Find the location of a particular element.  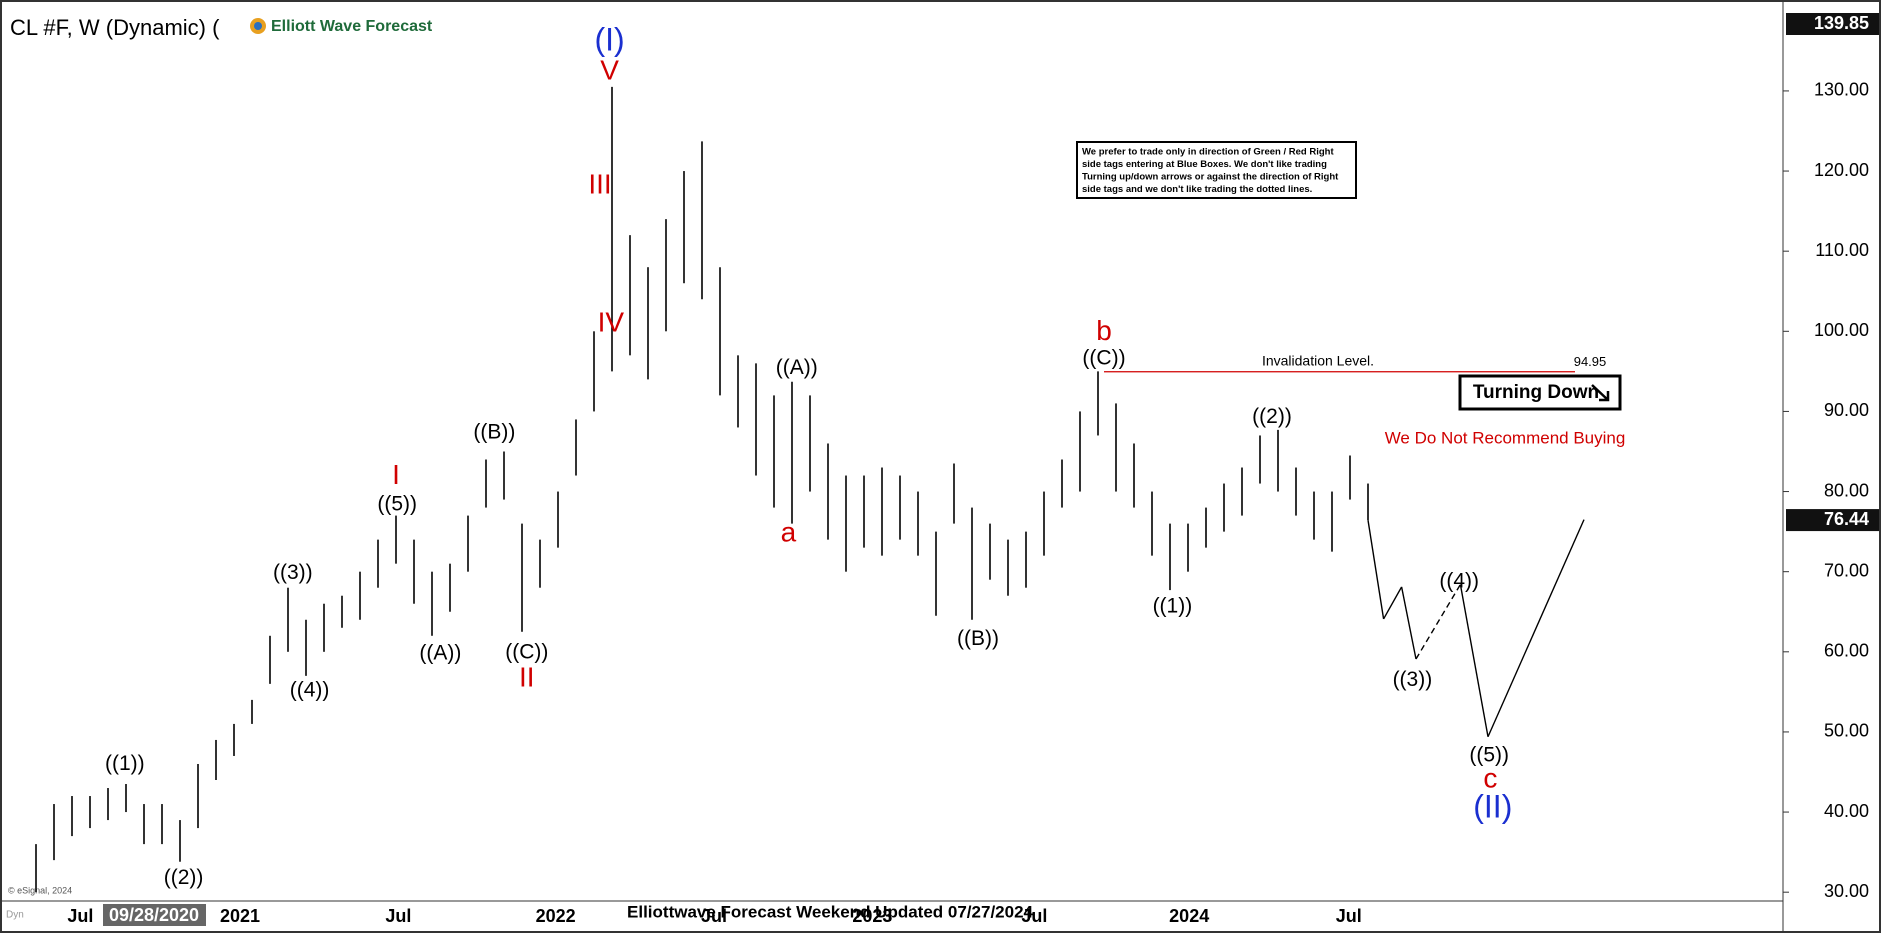

y-tick-label: 120.00 is located at coordinates (1841, 170).